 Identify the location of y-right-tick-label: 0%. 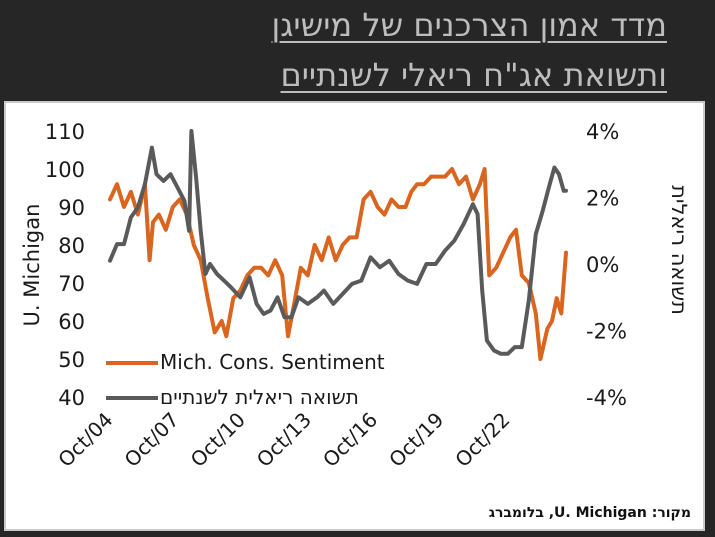
(602, 265).